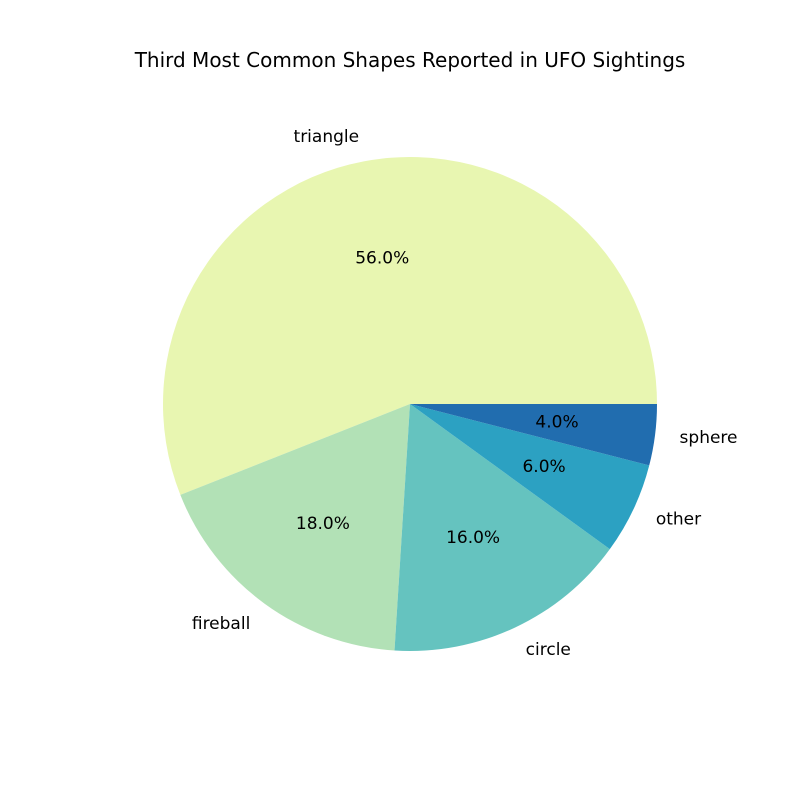  I want to click on slice-label-circle: circle, so click(548, 650).